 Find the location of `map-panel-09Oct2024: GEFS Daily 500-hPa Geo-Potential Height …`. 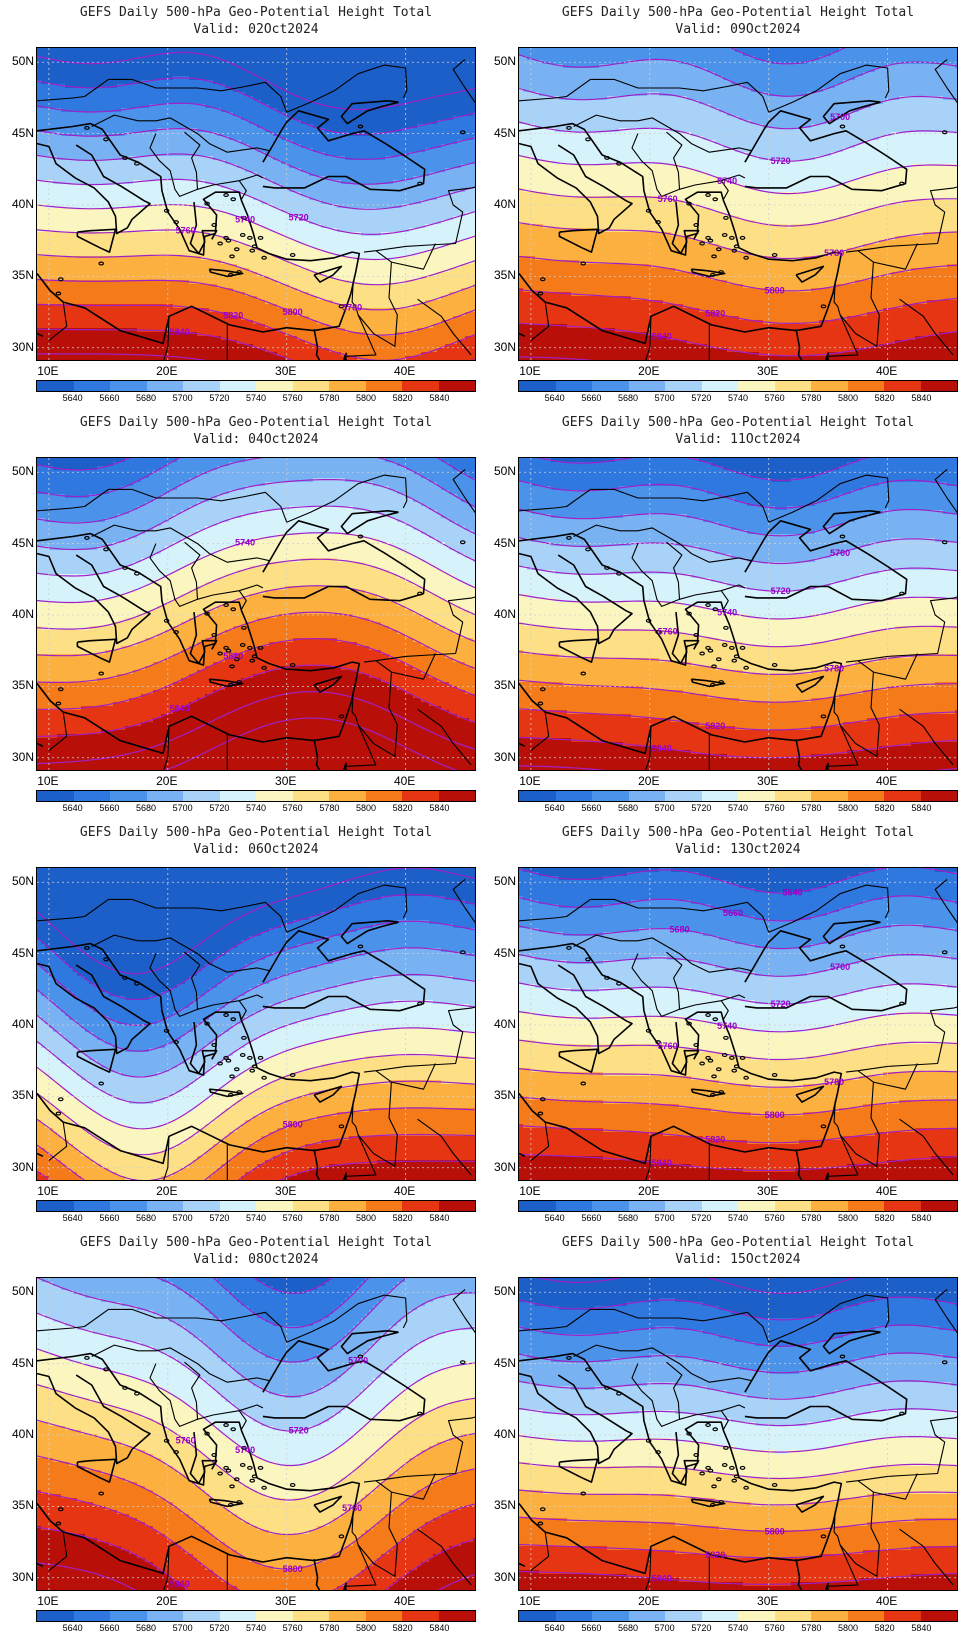

map-panel-09Oct2024: GEFS Daily 500-hPa Geo-Potential Height … is located at coordinates (723, 205).